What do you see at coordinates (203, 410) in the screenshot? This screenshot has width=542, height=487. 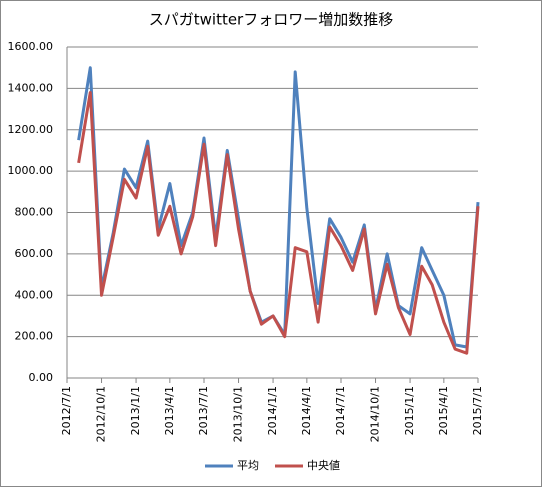 I see `x-tick-label: 2013/7/1` at bounding box center [203, 410].